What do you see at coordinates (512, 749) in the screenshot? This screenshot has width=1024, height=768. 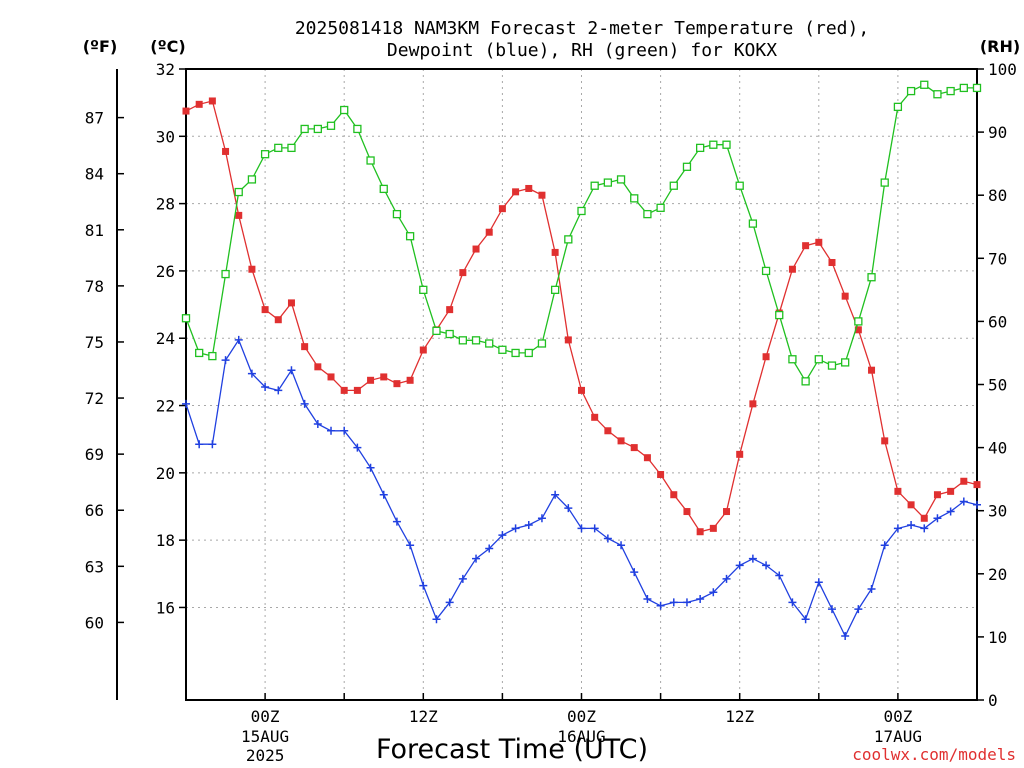 I see `x-axis-label: Forecast Time (UTC)` at bounding box center [512, 749].